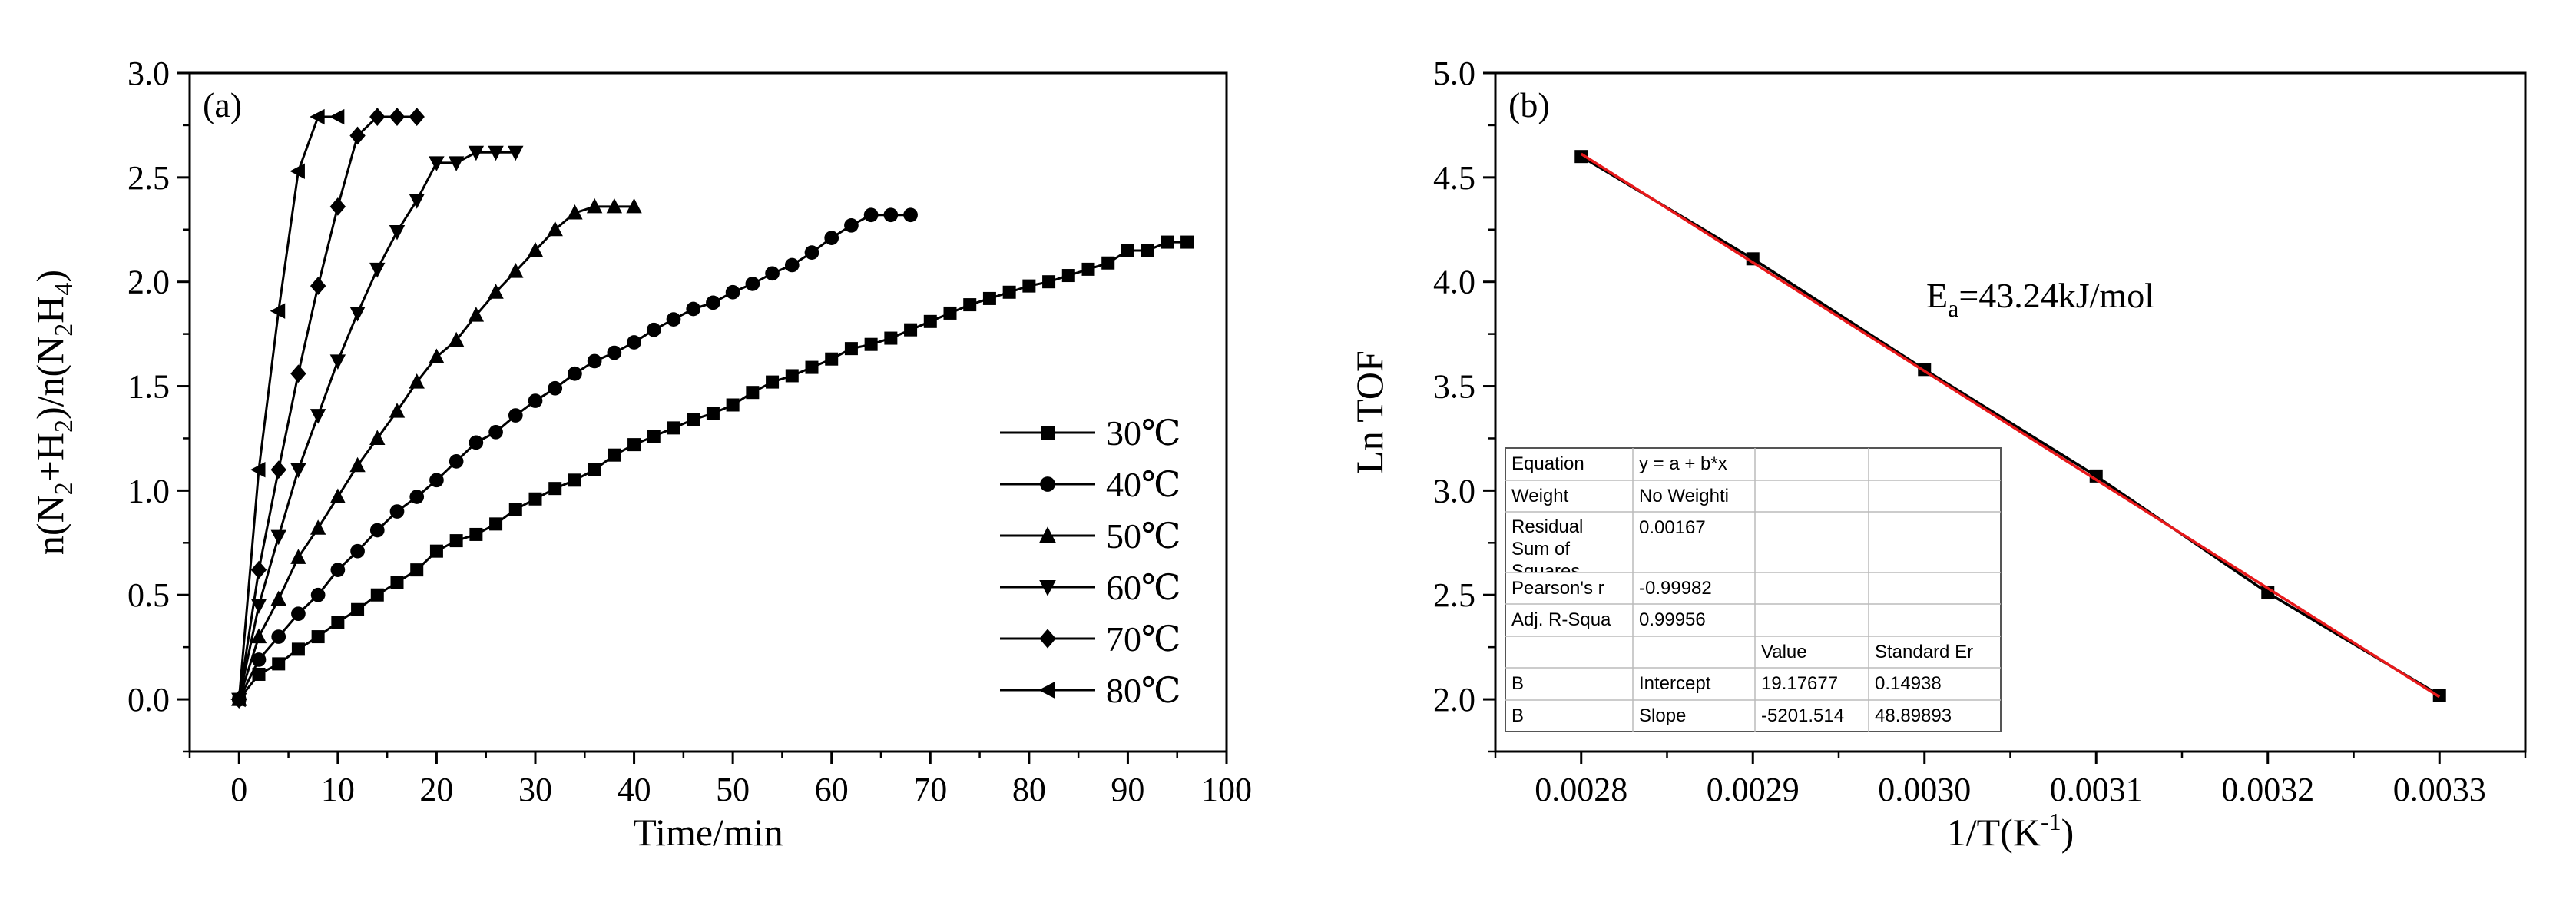 Image resolution: width=2576 pixels, height=906 pixels. What do you see at coordinates (1143, 433) in the screenshot?
I see `legend-label: 30℃` at bounding box center [1143, 433].